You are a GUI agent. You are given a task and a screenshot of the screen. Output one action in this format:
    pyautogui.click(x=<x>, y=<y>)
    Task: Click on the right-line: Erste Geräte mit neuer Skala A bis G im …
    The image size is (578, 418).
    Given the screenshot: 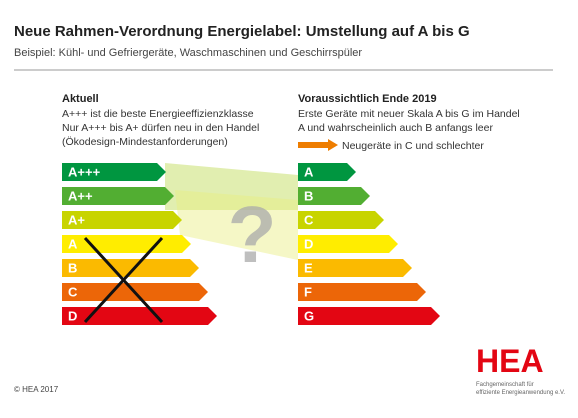 What is the action you would take?
    pyautogui.click(x=409, y=114)
    